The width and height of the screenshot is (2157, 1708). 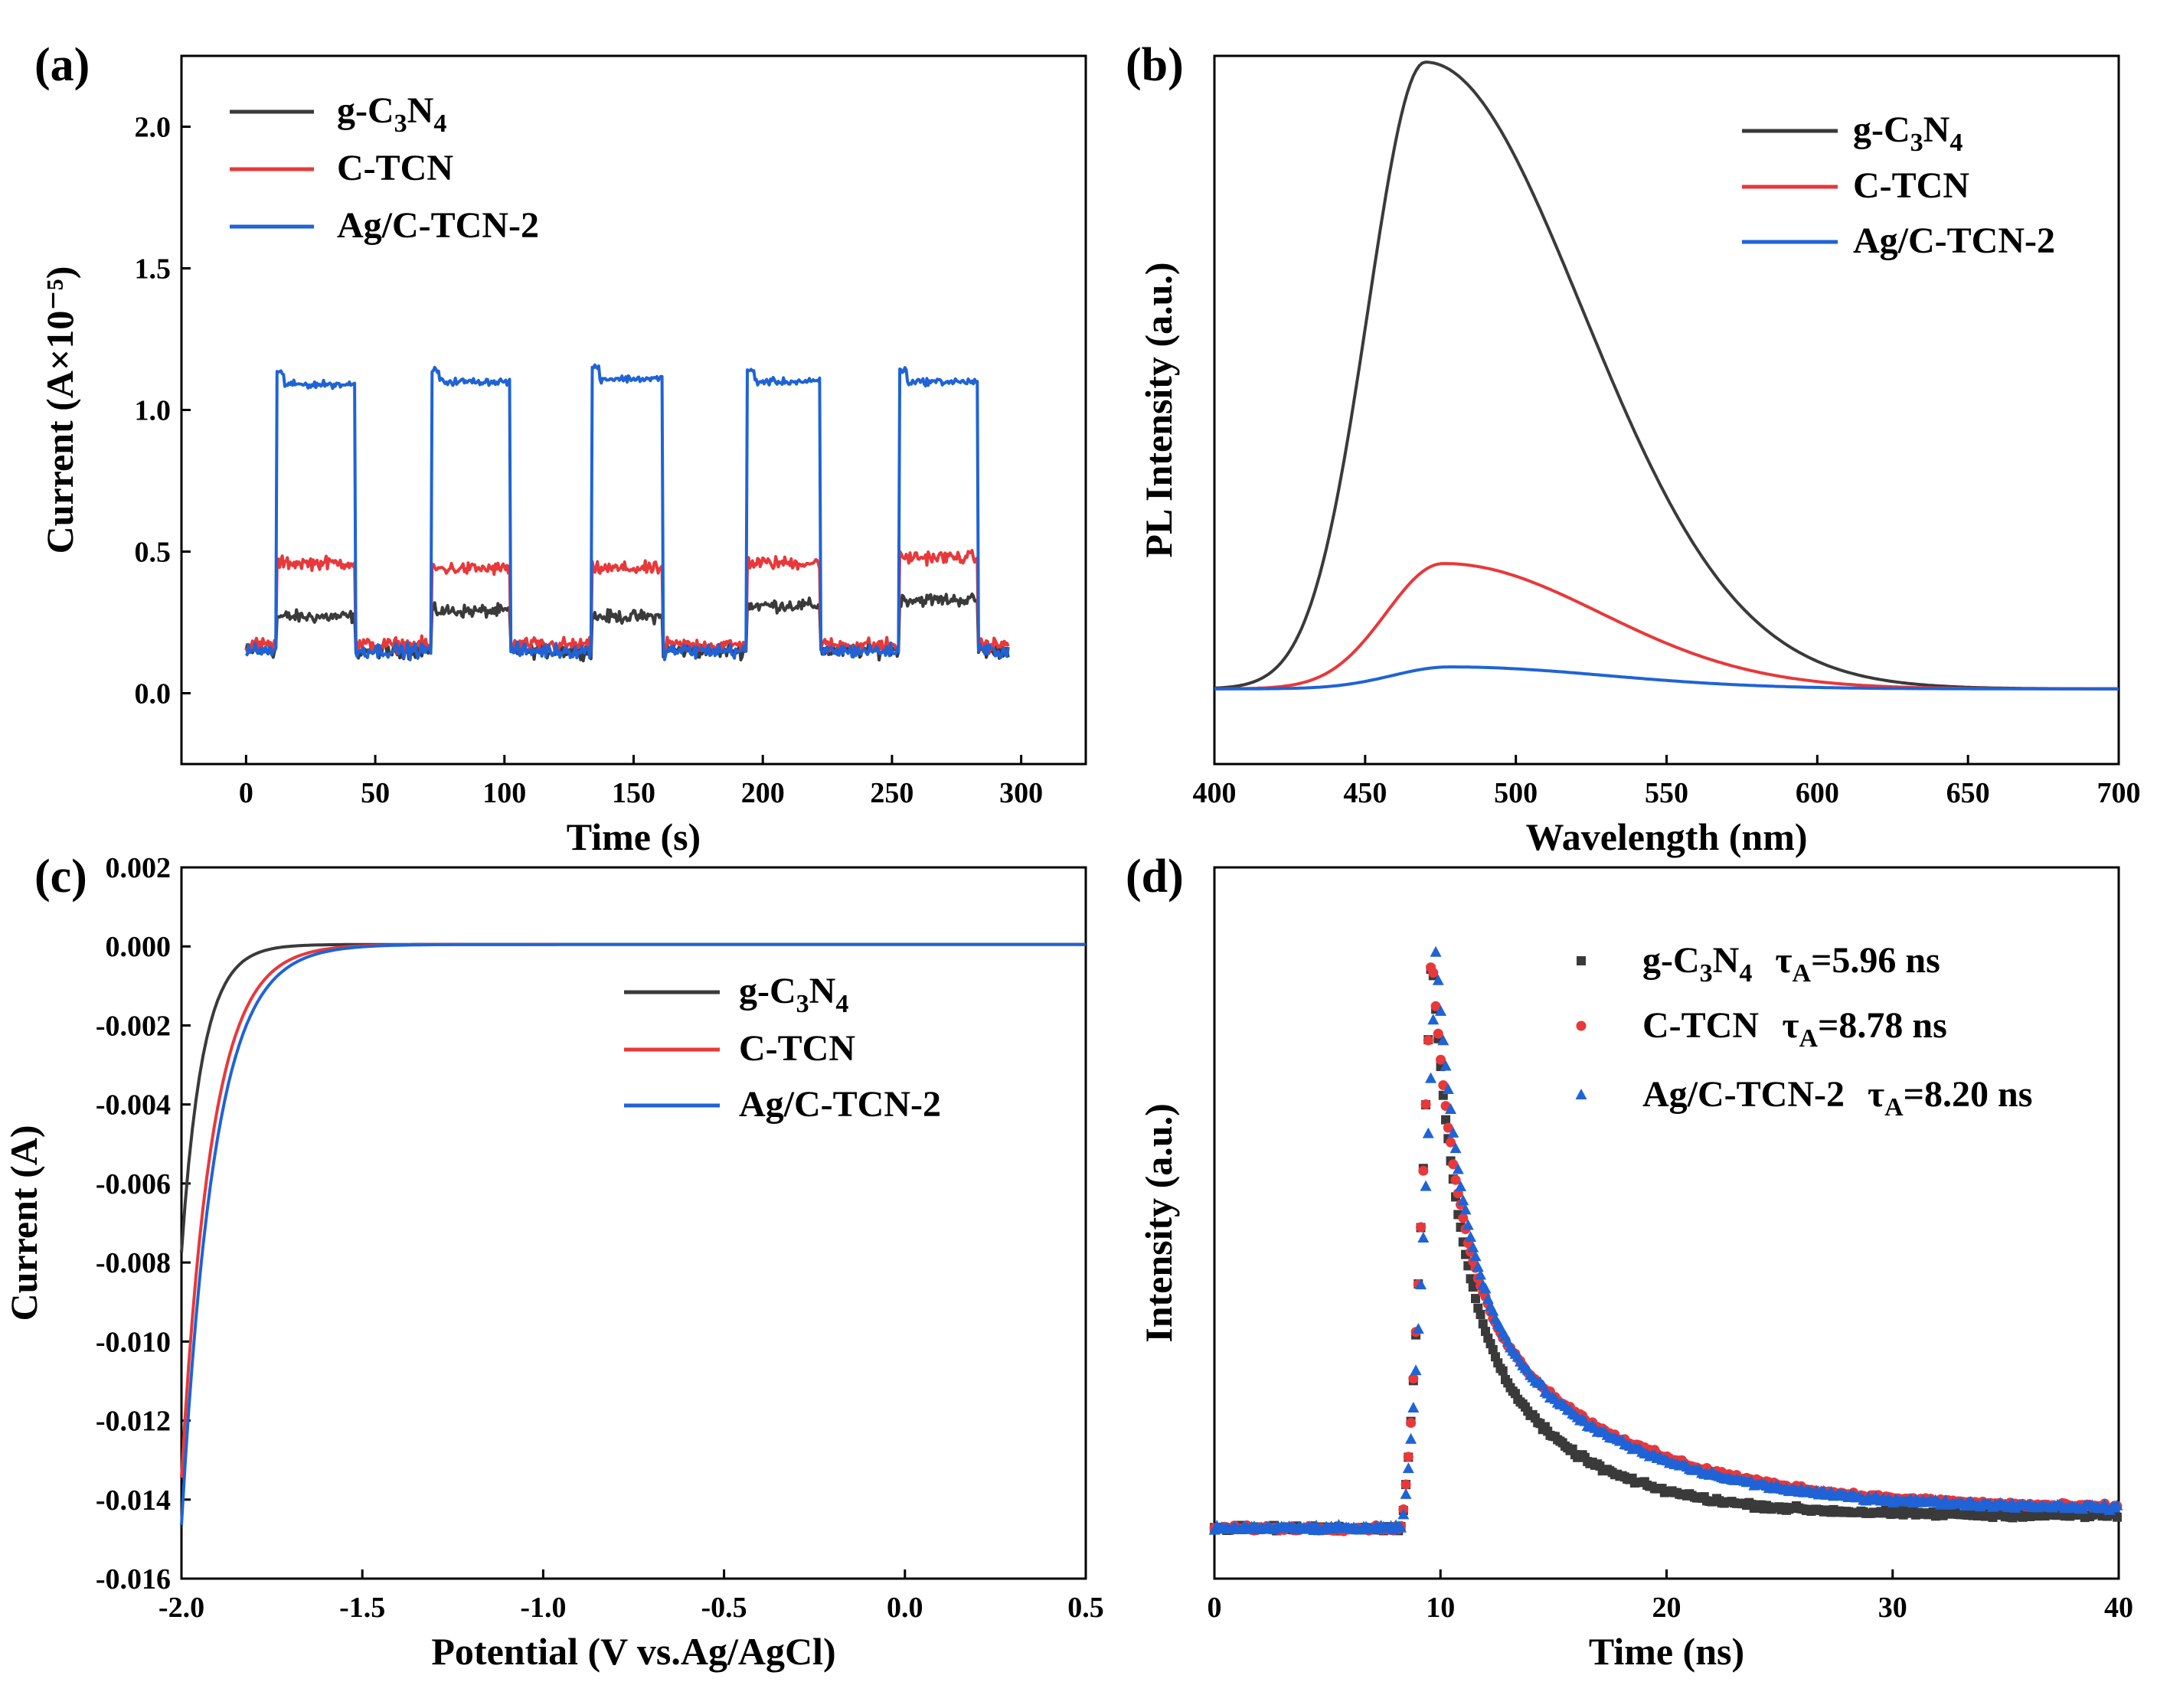 What do you see at coordinates (1666, 837) in the screenshot?
I see `x-axis-label: Wavelength (nm)` at bounding box center [1666, 837].